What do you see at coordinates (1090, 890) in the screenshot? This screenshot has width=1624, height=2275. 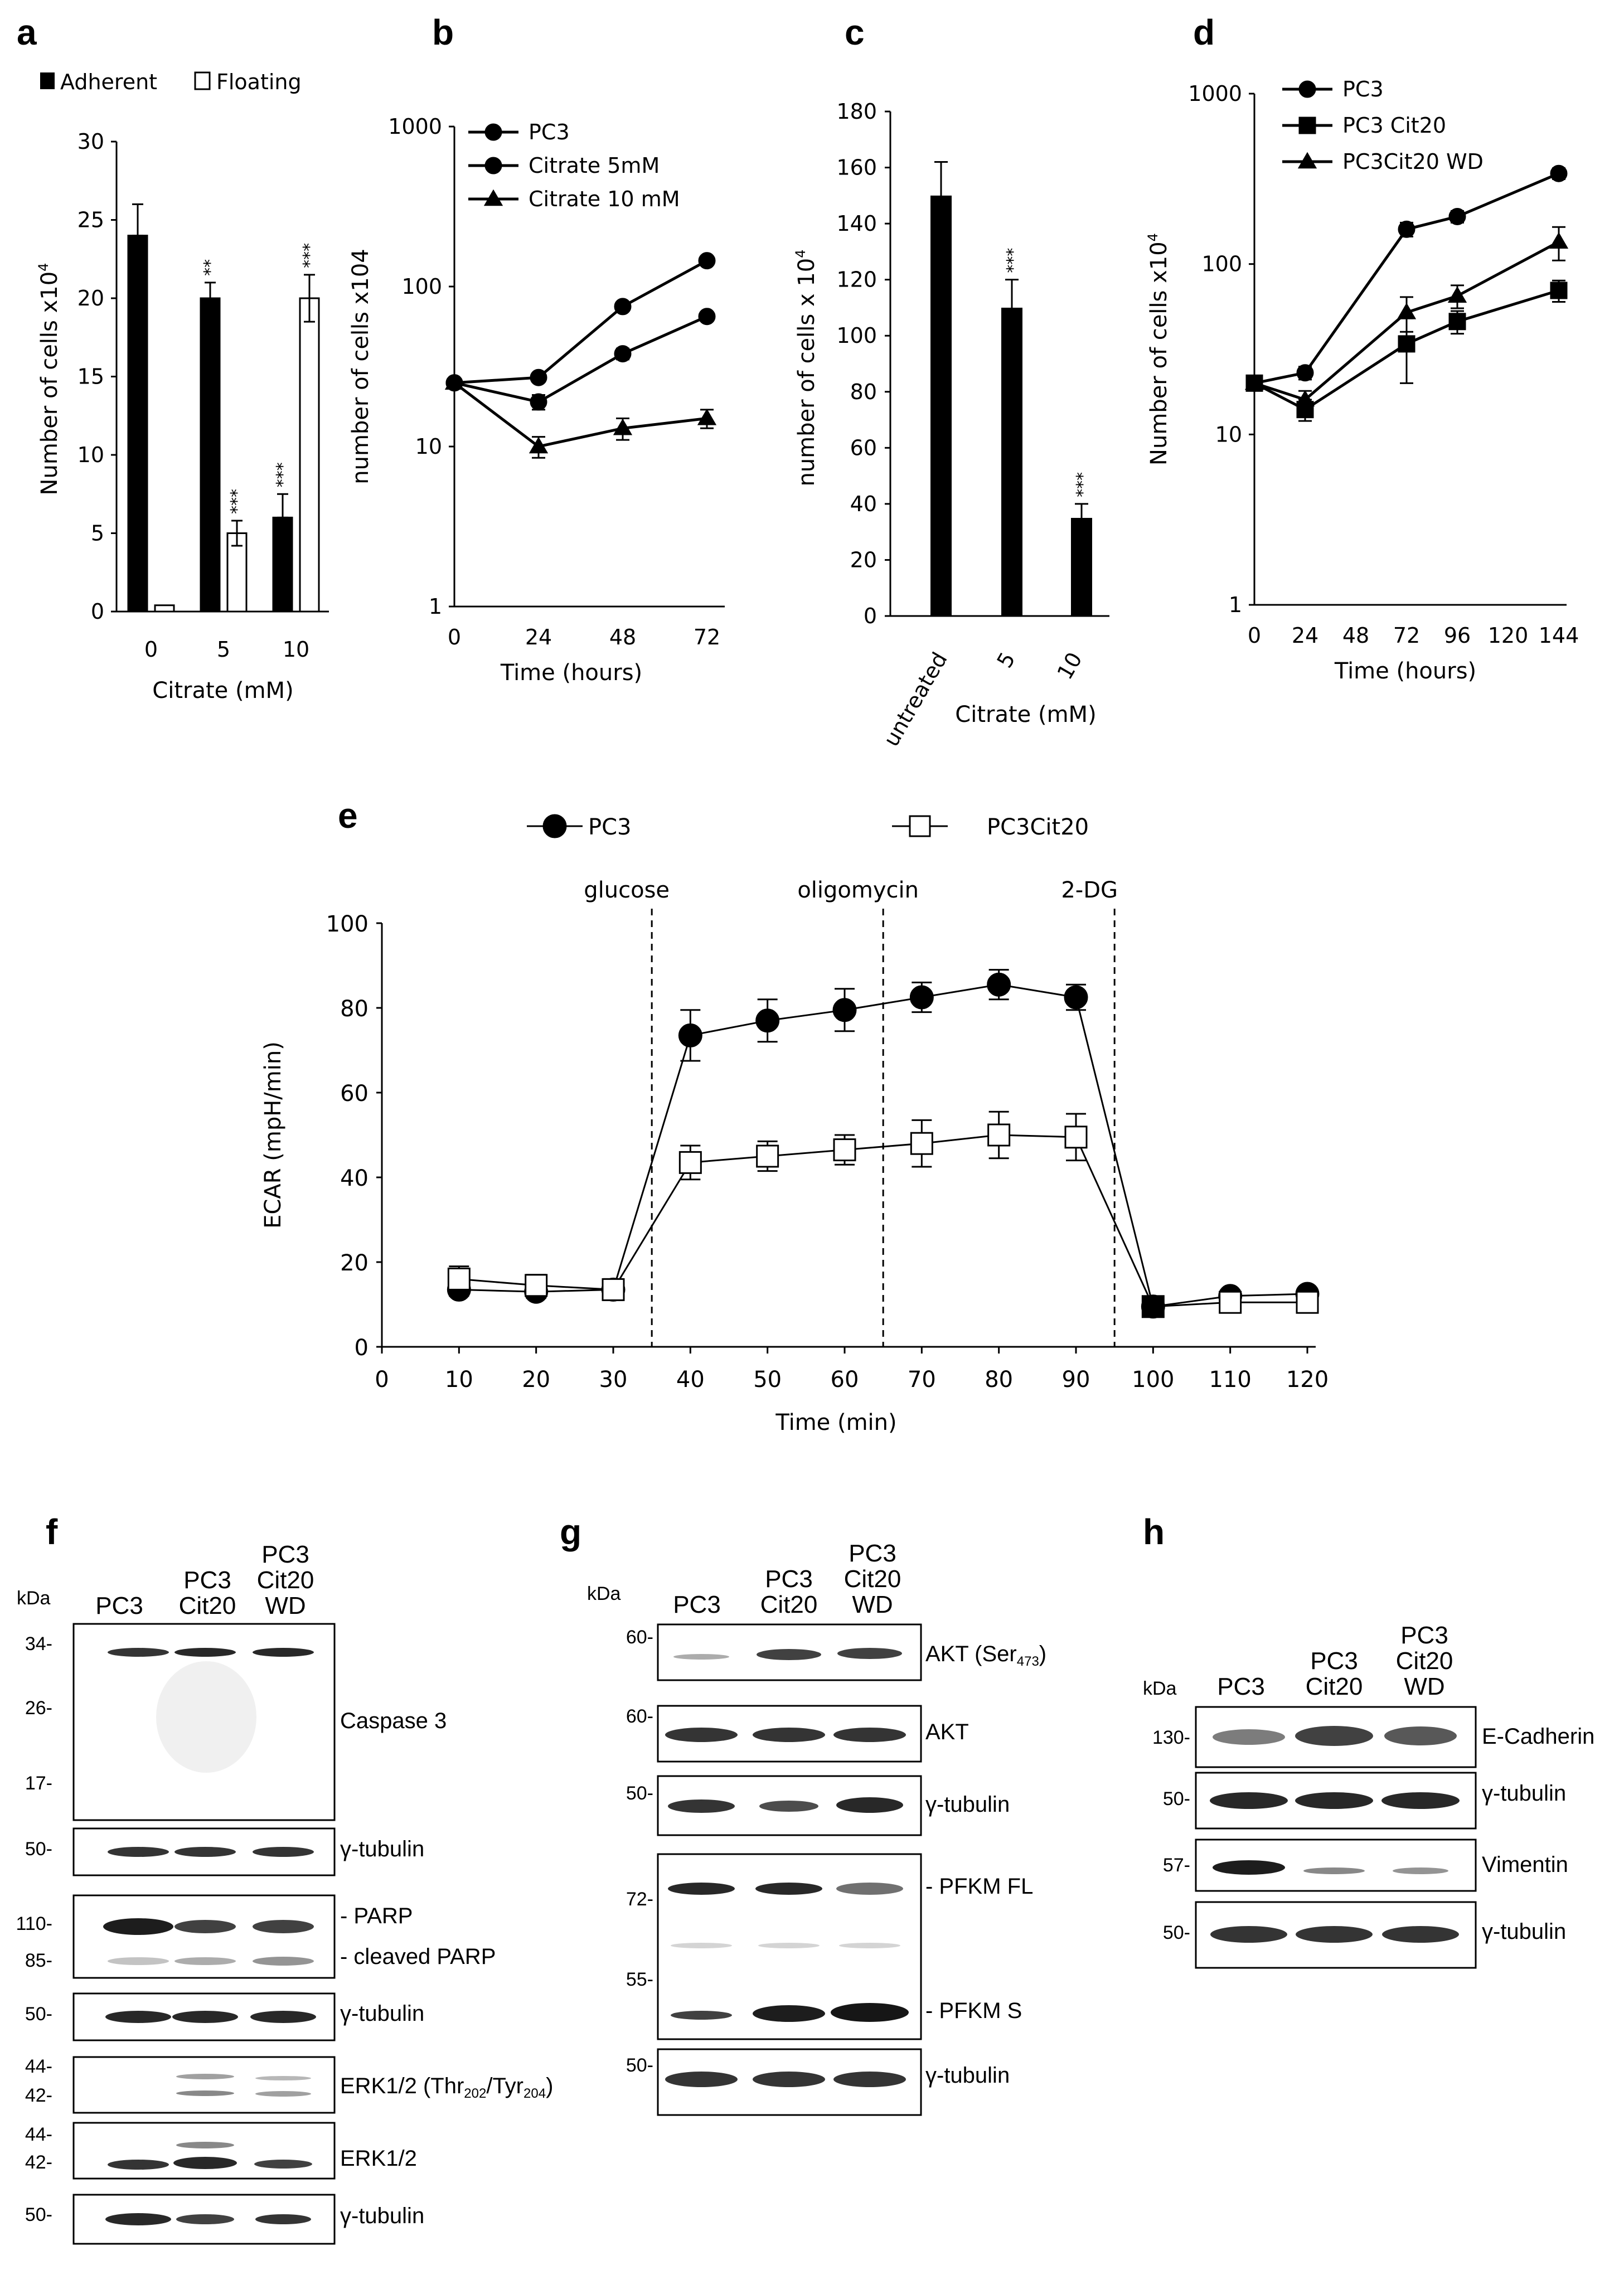 I see `e-injection-label: 2-DG` at bounding box center [1090, 890].